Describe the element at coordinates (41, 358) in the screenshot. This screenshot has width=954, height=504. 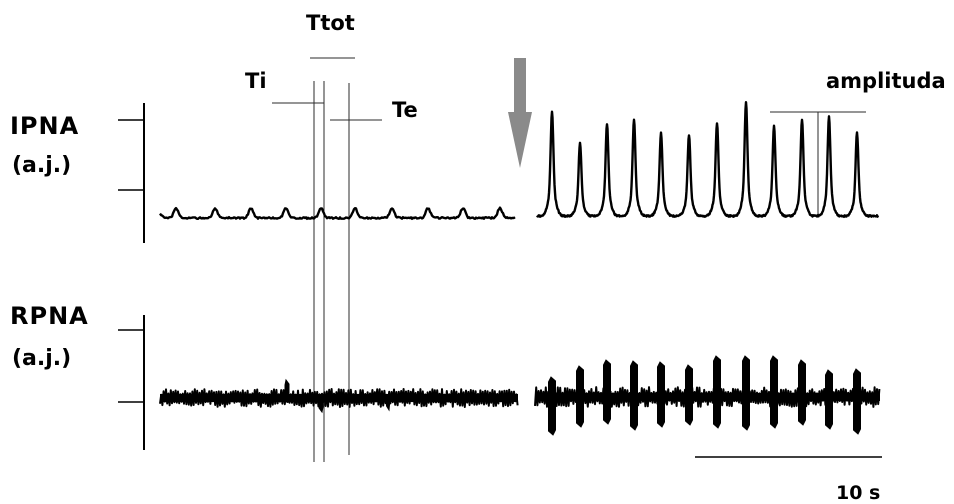
I see `rpna-unit-label: (a.j.)` at that location.